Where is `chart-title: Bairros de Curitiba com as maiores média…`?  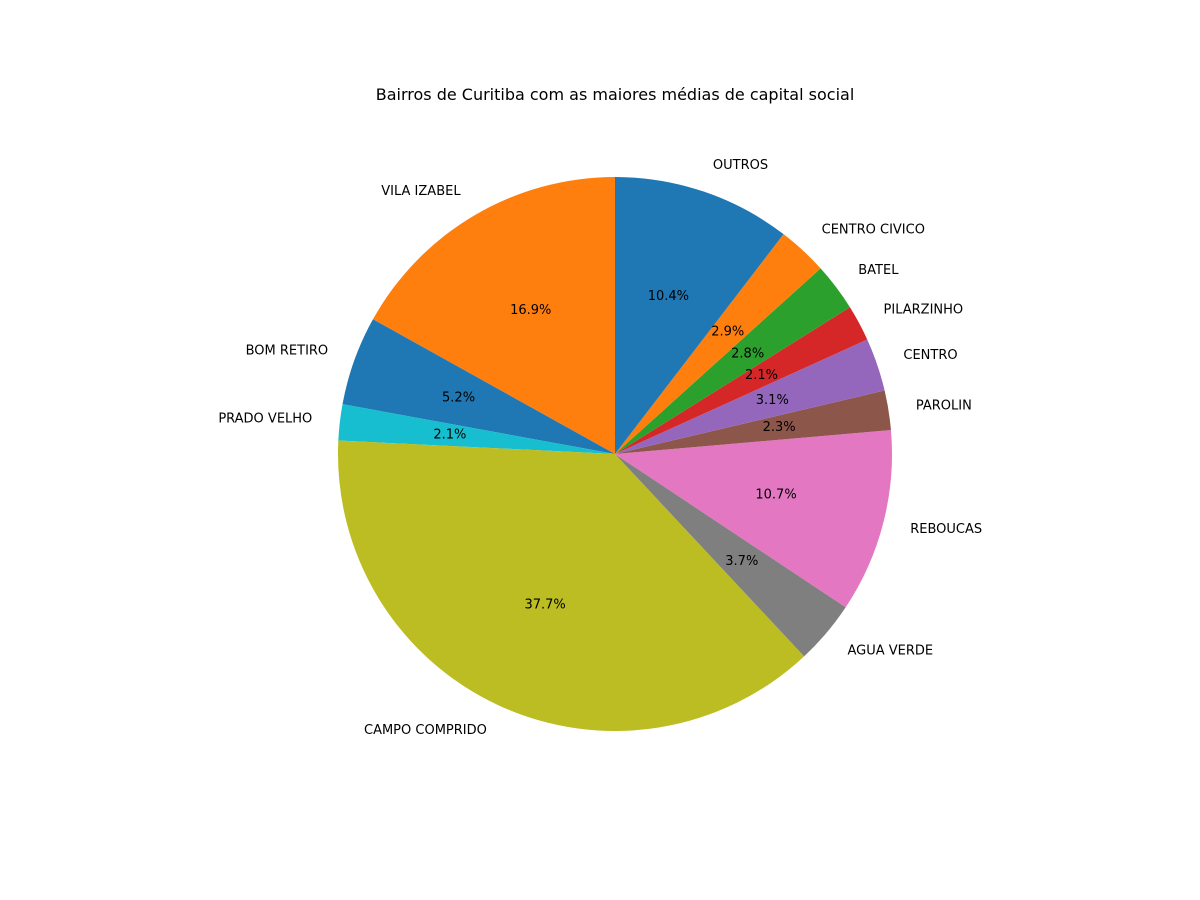
chart-title: Bairros de Curitiba com as maiores média… is located at coordinates (615, 94).